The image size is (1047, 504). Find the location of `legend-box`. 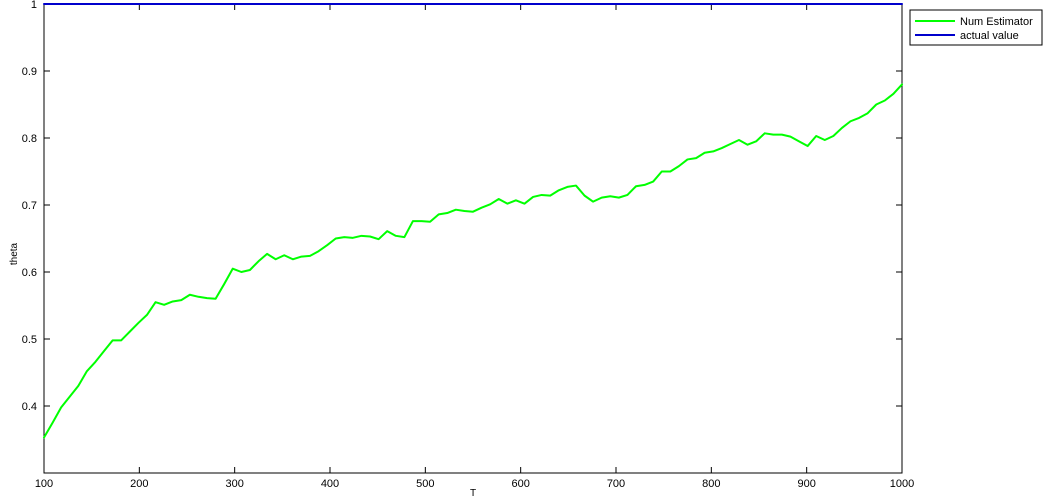

legend-box is located at coordinates (976, 27).